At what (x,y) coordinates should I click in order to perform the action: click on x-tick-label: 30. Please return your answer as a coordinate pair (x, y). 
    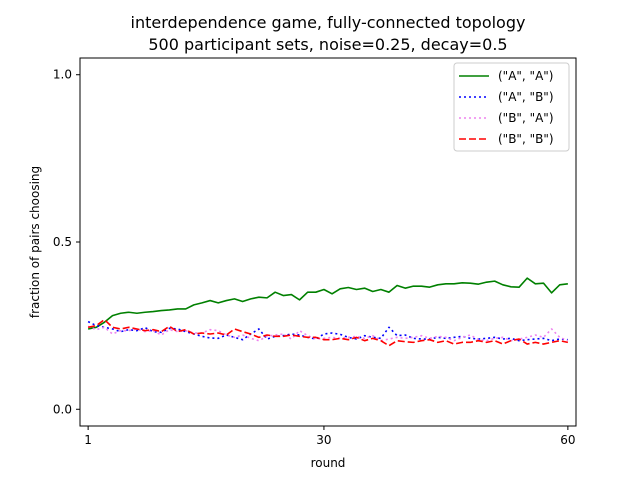
    Looking at the image, I should click on (323, 440).